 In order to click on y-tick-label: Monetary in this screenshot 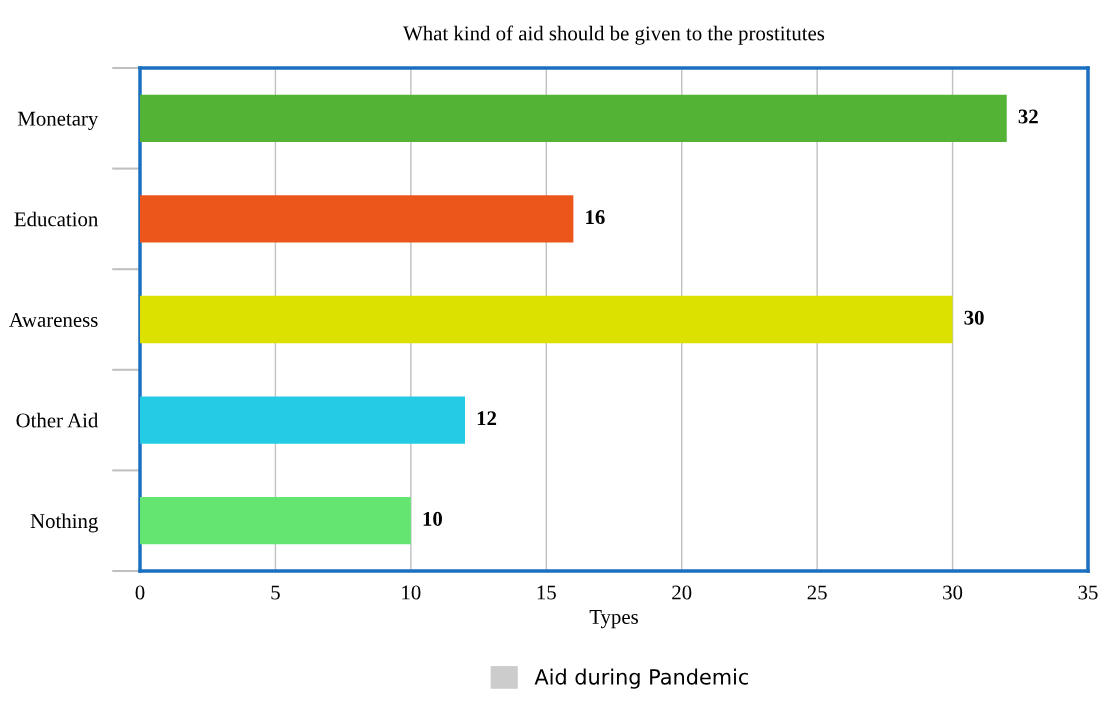, I will do `click(58, 120)`.